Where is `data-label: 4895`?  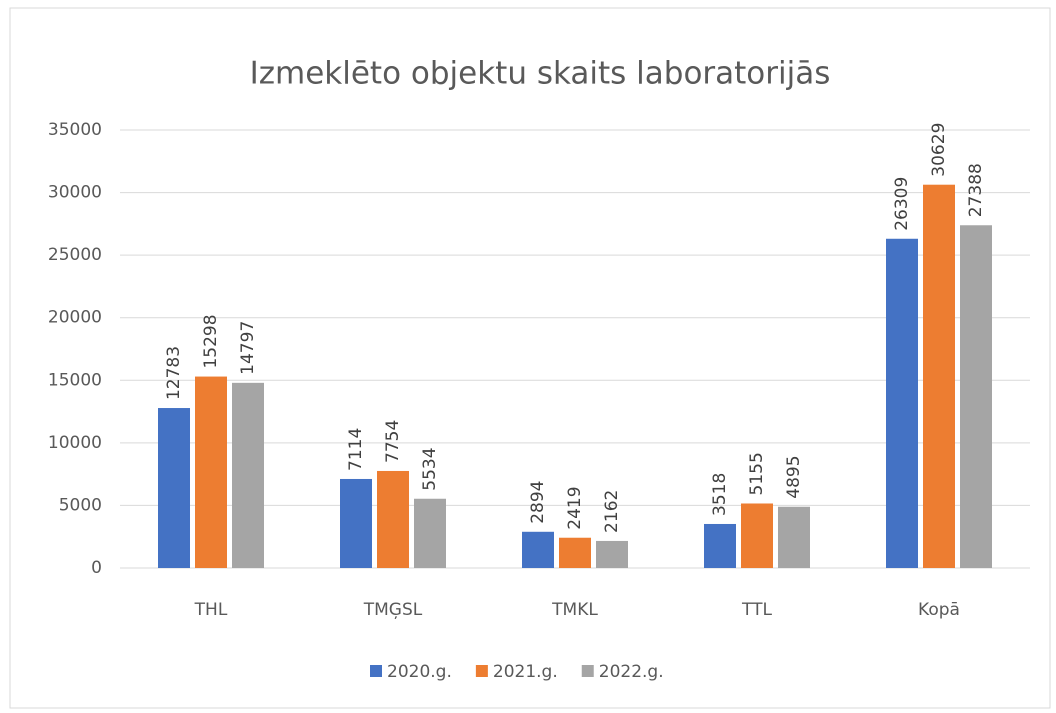
data-label: 4895 is located at coordinates (794, 476).